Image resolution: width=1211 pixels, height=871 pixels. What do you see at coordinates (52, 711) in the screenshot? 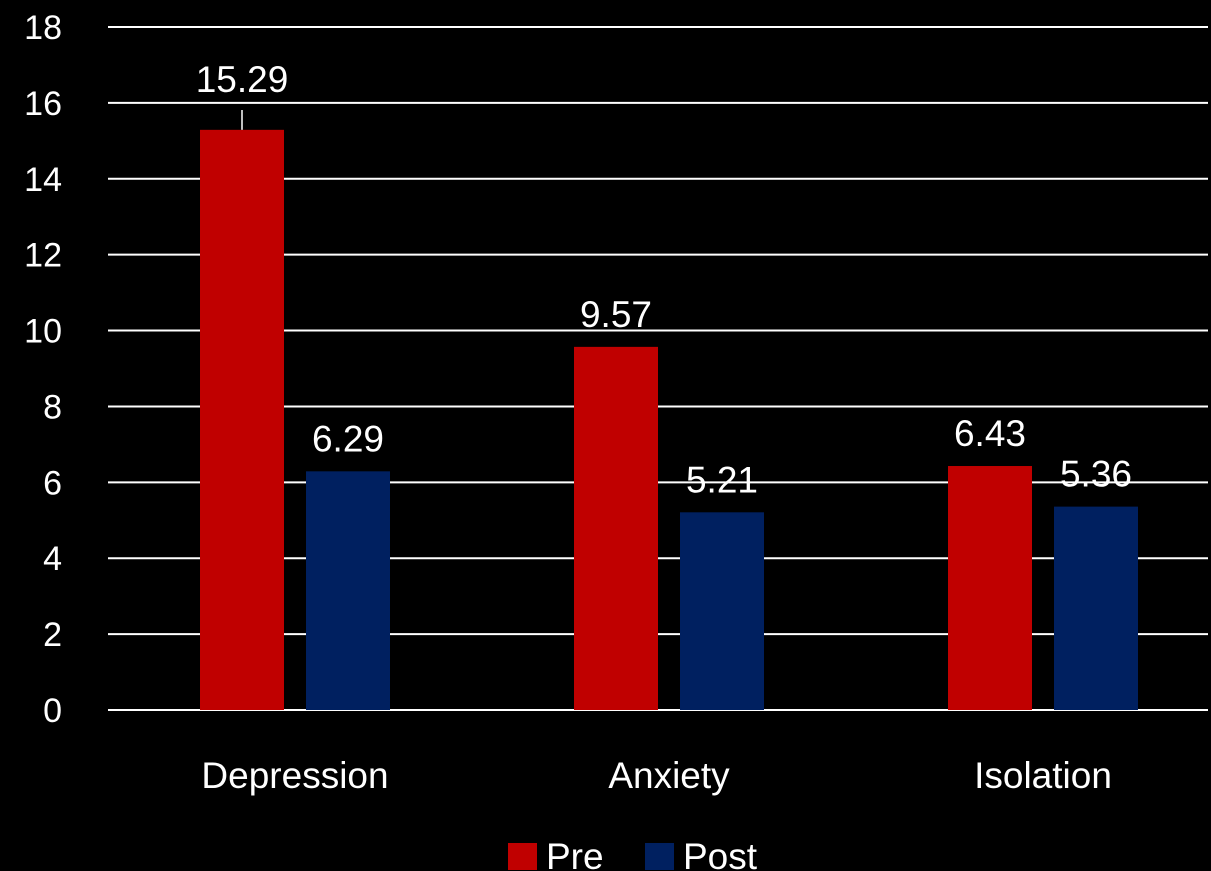
I see `y-tick-label: 0` at bounding box center [52, 711].